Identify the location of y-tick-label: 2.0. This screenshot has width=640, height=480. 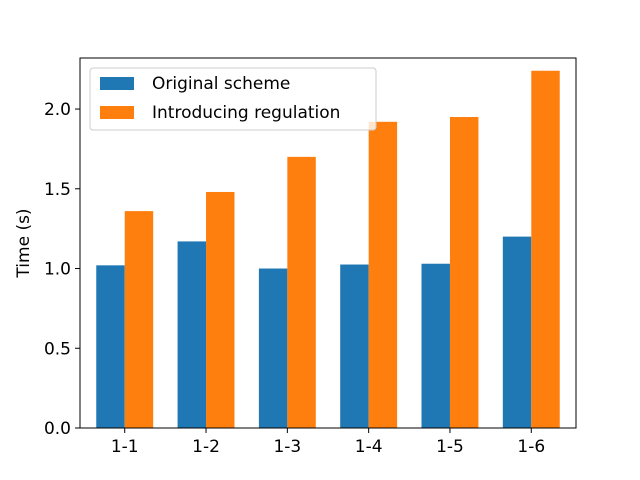
(57, 110).